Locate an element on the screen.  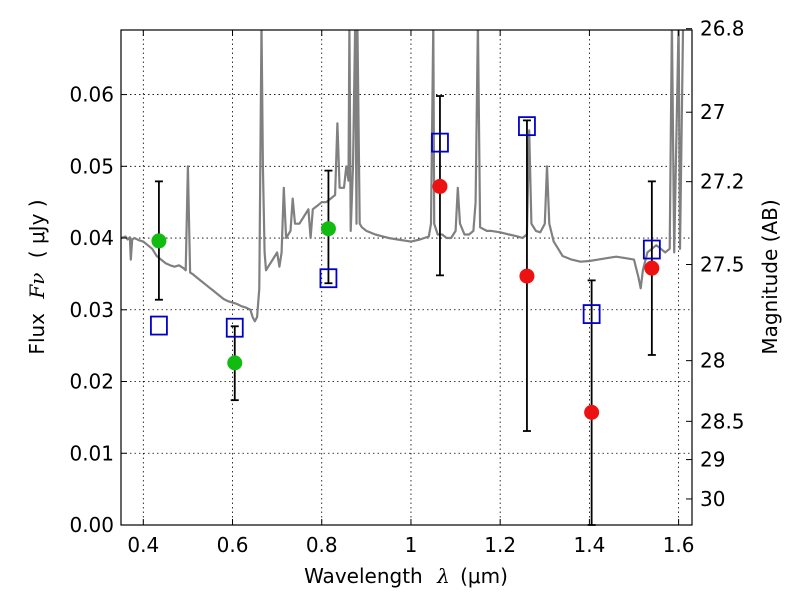
y2-tick-label: 27.2 is located at coordinates (722, 182).